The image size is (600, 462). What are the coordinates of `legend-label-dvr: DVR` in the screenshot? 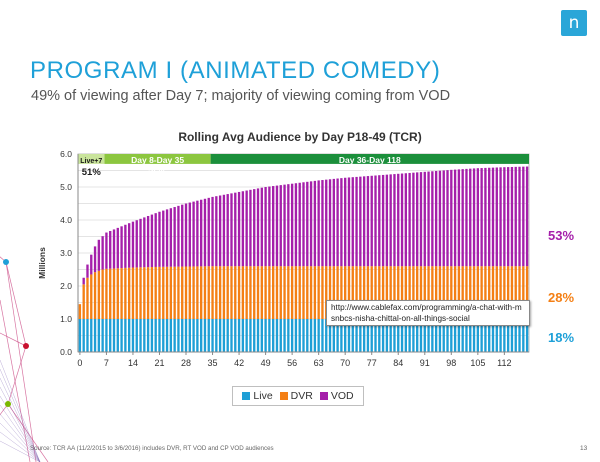 It's located at (301, 396).